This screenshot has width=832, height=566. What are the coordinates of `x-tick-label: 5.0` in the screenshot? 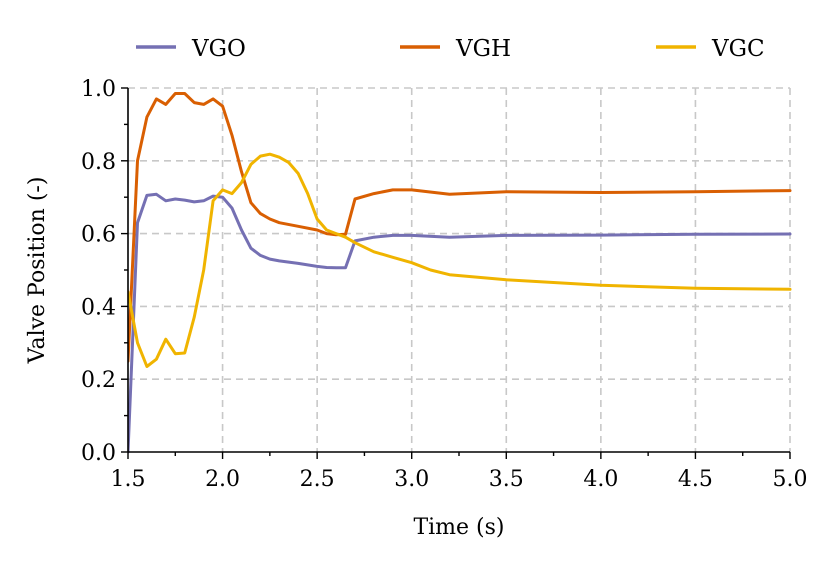 It's located at (790, 479).